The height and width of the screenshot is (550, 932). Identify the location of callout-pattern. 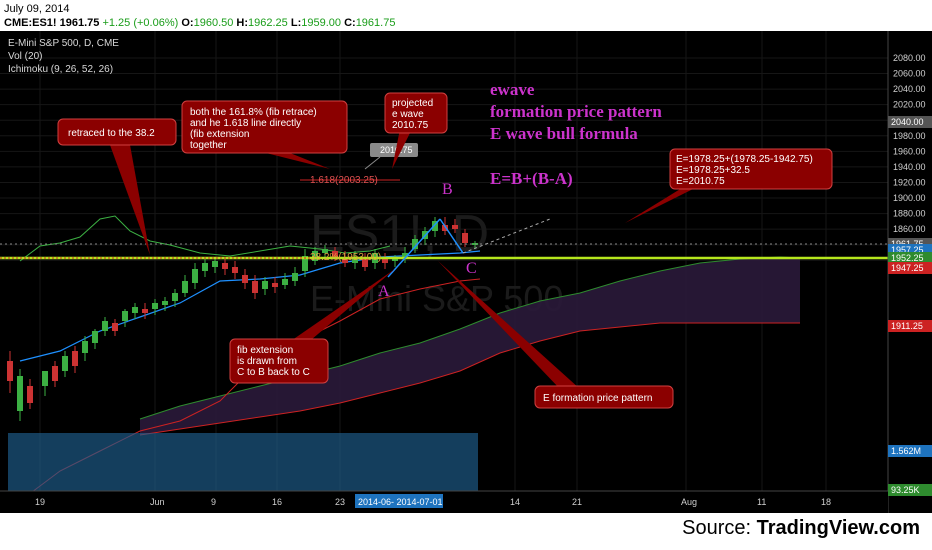
(604, 397).